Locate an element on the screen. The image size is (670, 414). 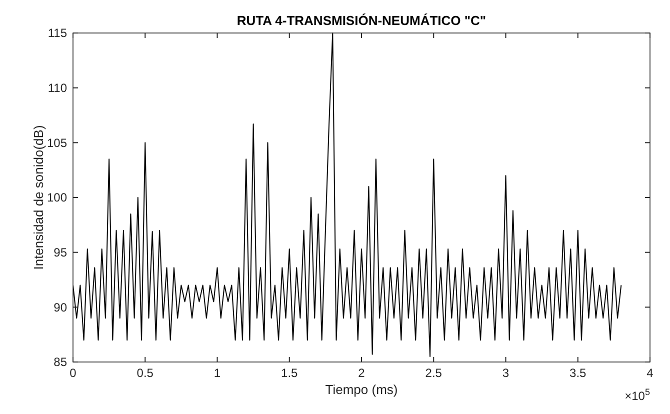
y-tick-label: 95 is located at coordinates (61, 253).